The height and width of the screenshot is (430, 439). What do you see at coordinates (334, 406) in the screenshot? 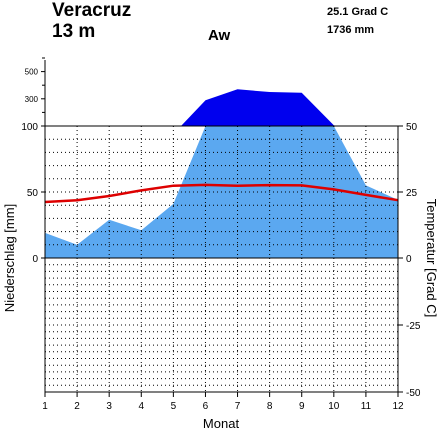
I see `x-tick-label: 10` at bounding box center [334, 406].